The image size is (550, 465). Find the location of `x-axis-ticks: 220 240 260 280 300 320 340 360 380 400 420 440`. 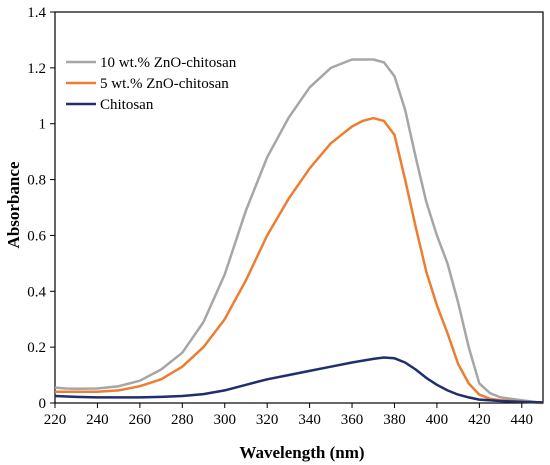

x-axis-ticks: 220 240 260 280 300 320 340 360 380 400 420 440 is located at coordinates (288, 415).